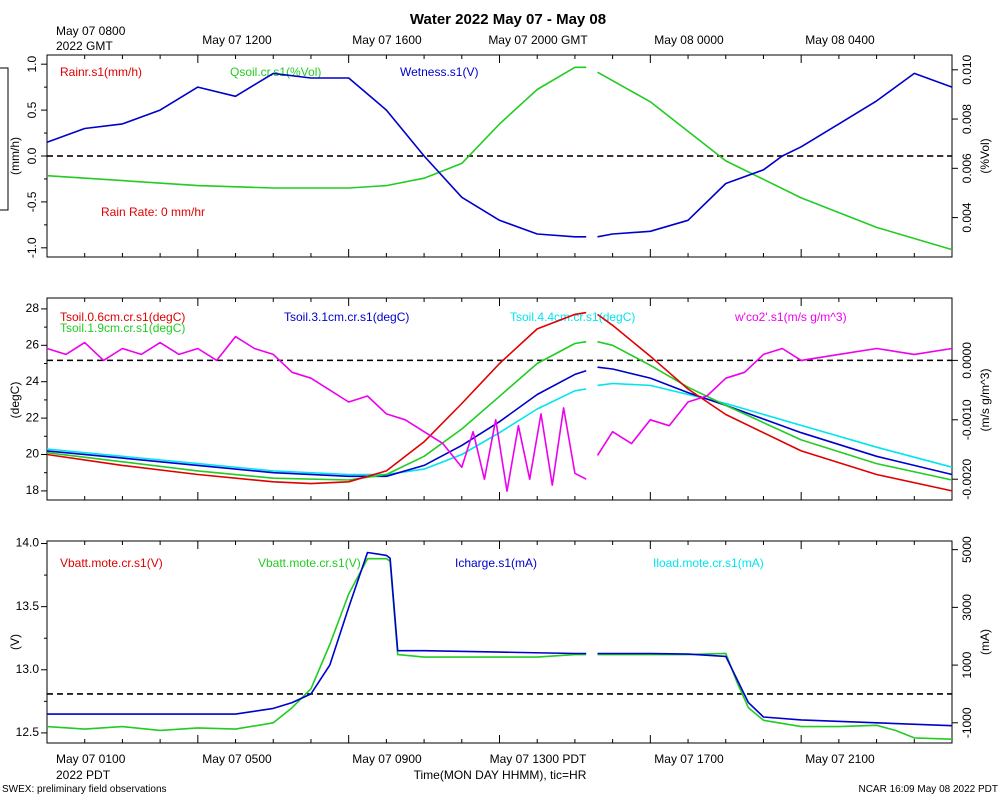  I want to click on panel-1-legend-wetness: Wetness.s1(V), so click(439, 72).